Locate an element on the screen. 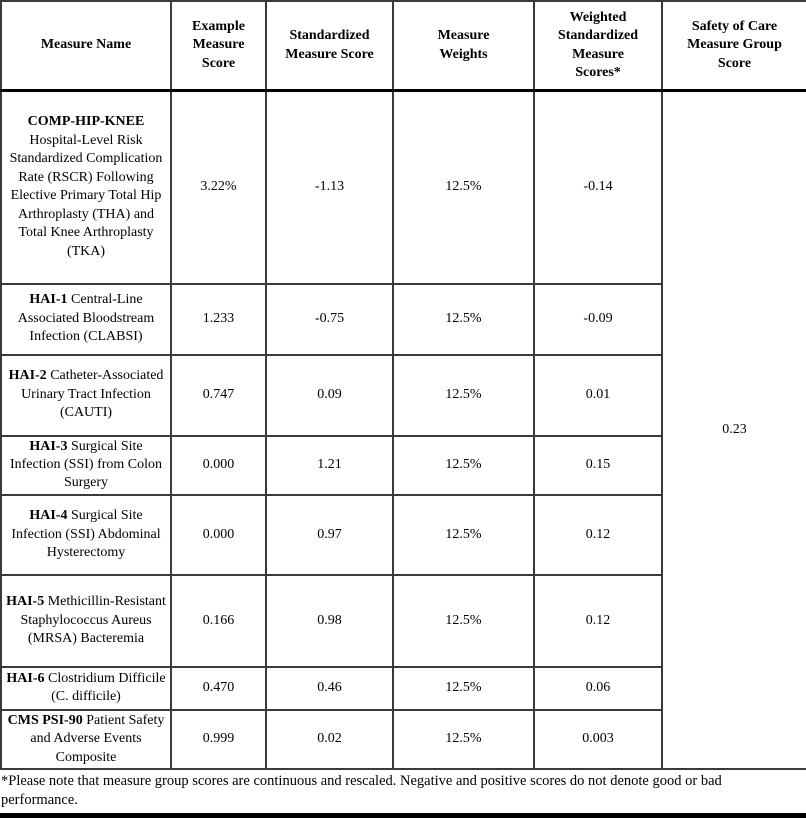  example-score-cell: 0.999 is located at coordinates (218, 739).